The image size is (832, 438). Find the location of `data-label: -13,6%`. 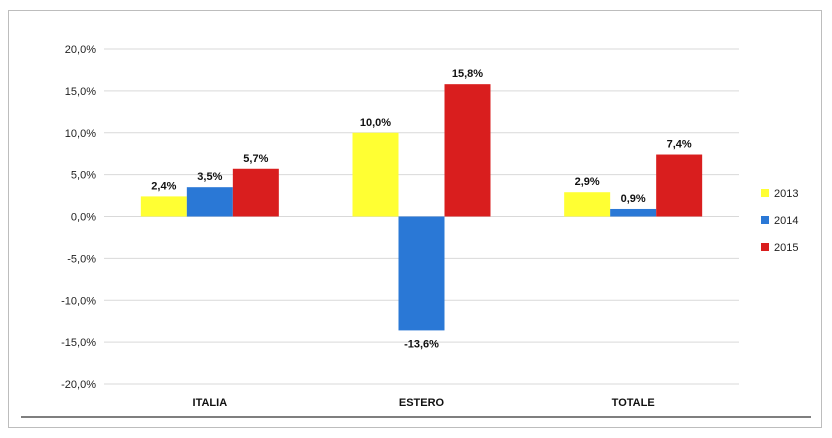

data-label: -13,6% is located at coordinates (421, 344).